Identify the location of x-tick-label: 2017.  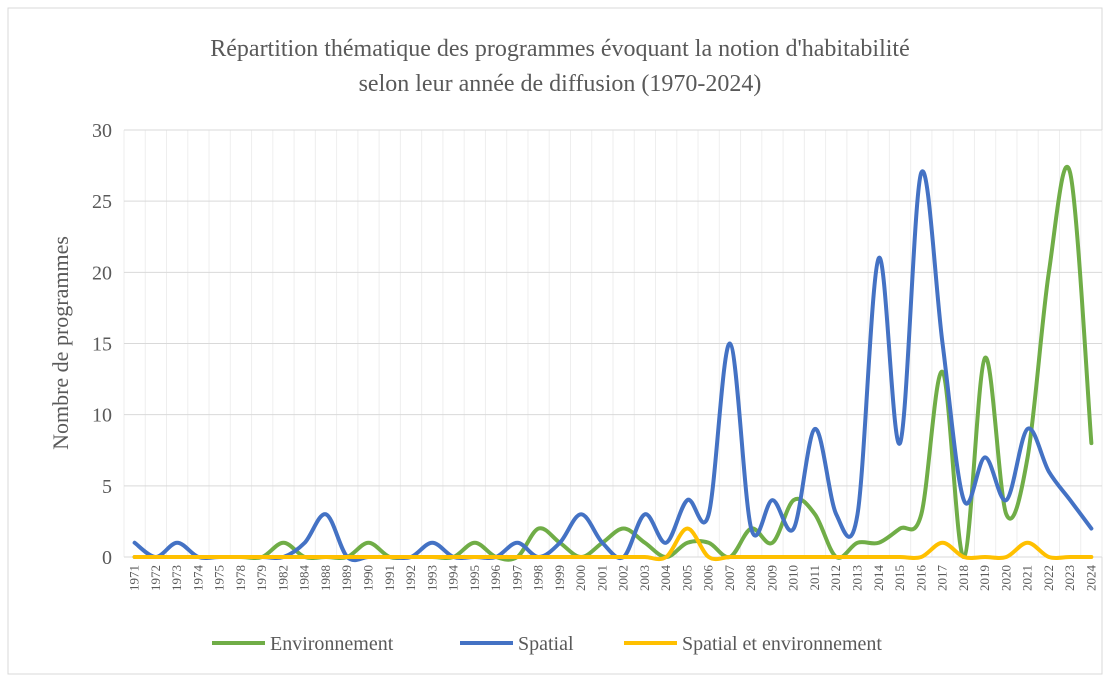
(942, 578).